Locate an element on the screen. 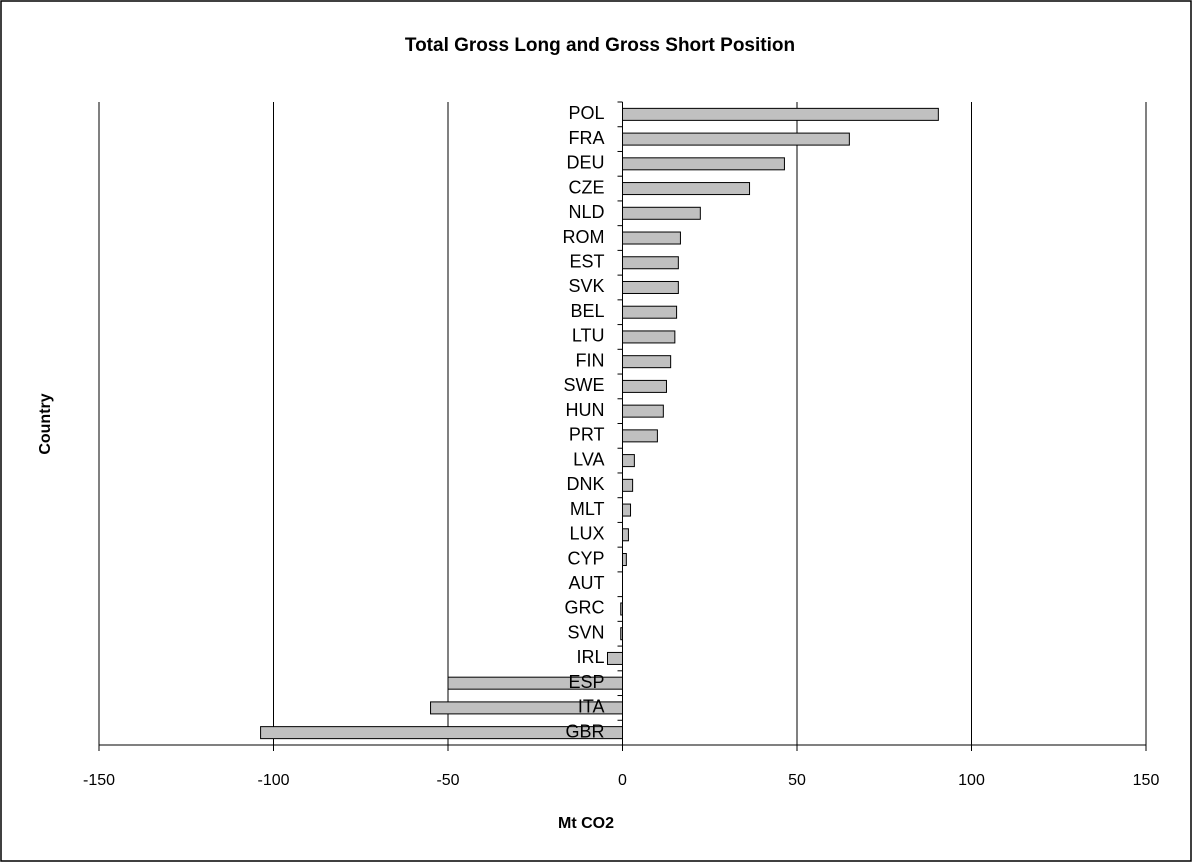 The width and height of the screenshot is (1193, 863). x-tick-label: 0 is located at coordinates (622, 780).